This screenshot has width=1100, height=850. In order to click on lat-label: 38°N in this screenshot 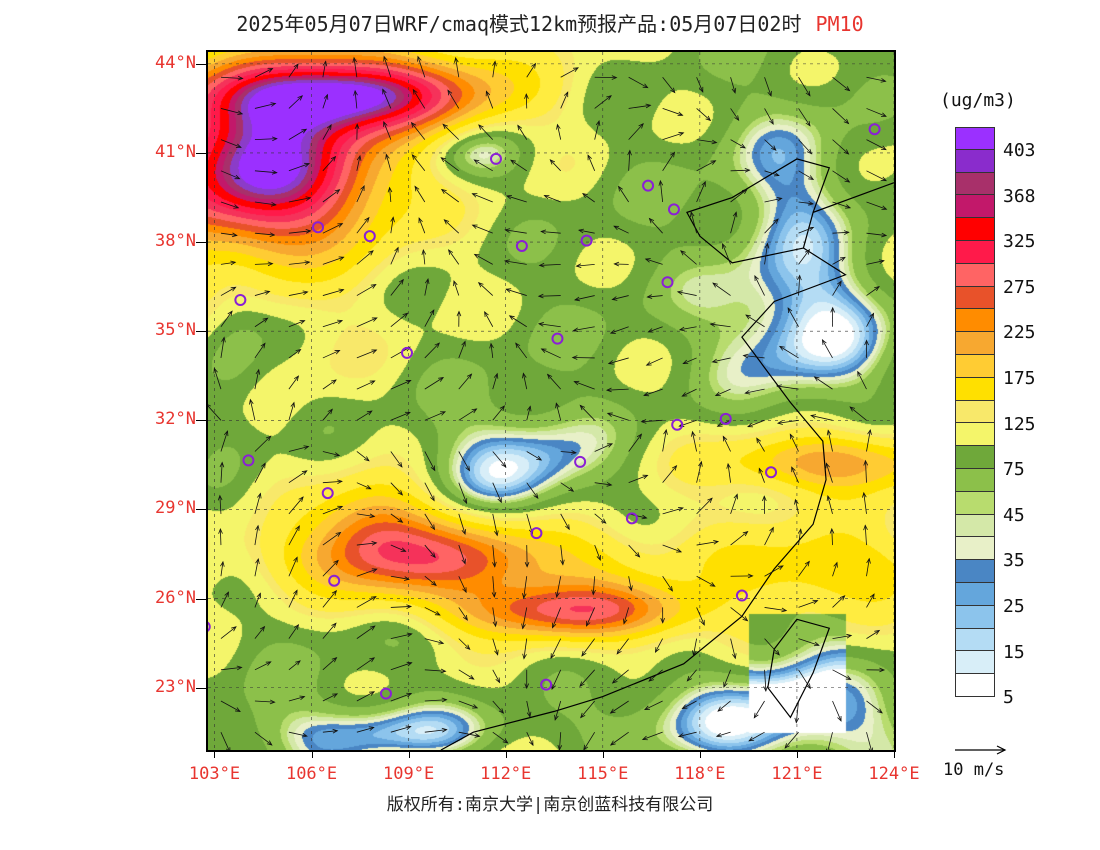, I will do `click(175, 241)`.